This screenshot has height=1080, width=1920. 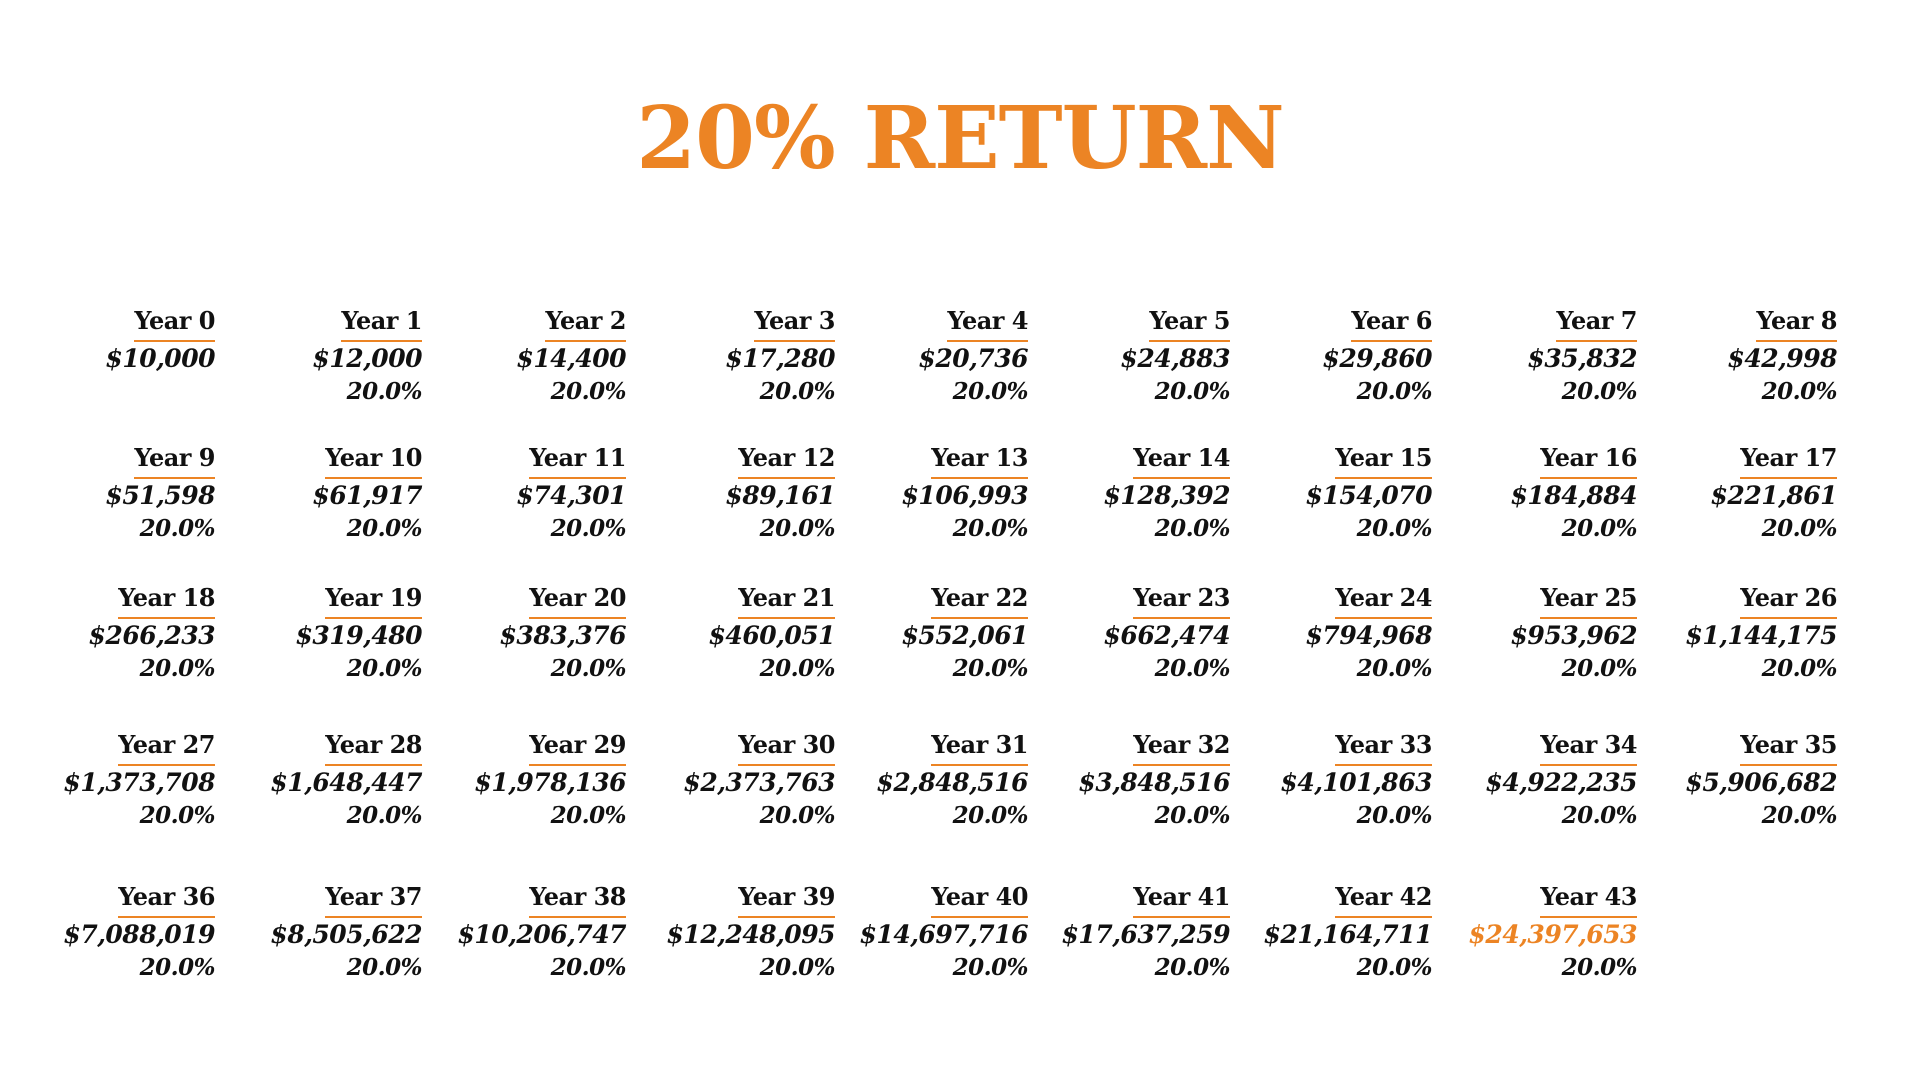 I want to click on year-label: Year 9, so click(x=174, y=459).